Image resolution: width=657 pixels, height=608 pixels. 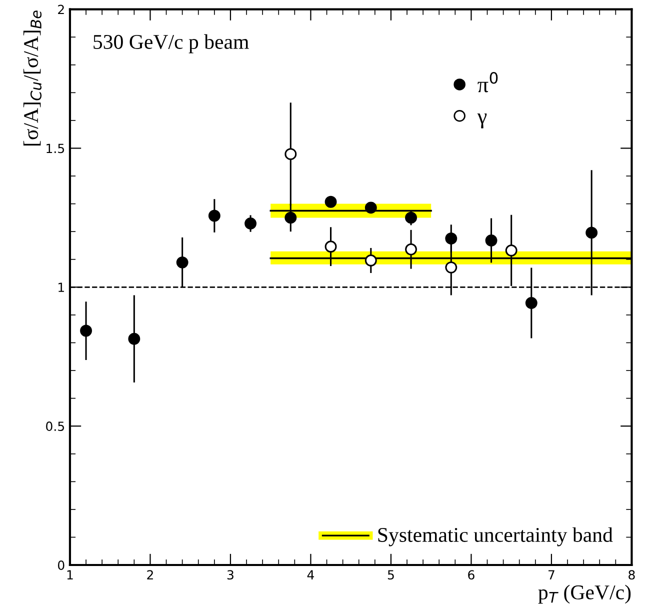 I want to click on x-tick-label: 7, so click(x=551, y=575).